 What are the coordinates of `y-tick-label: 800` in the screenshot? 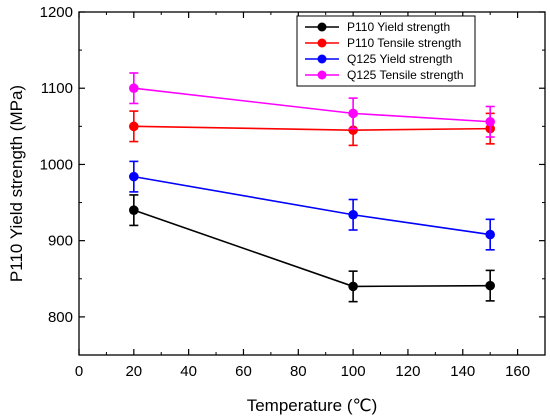 It's located at (60, 317).